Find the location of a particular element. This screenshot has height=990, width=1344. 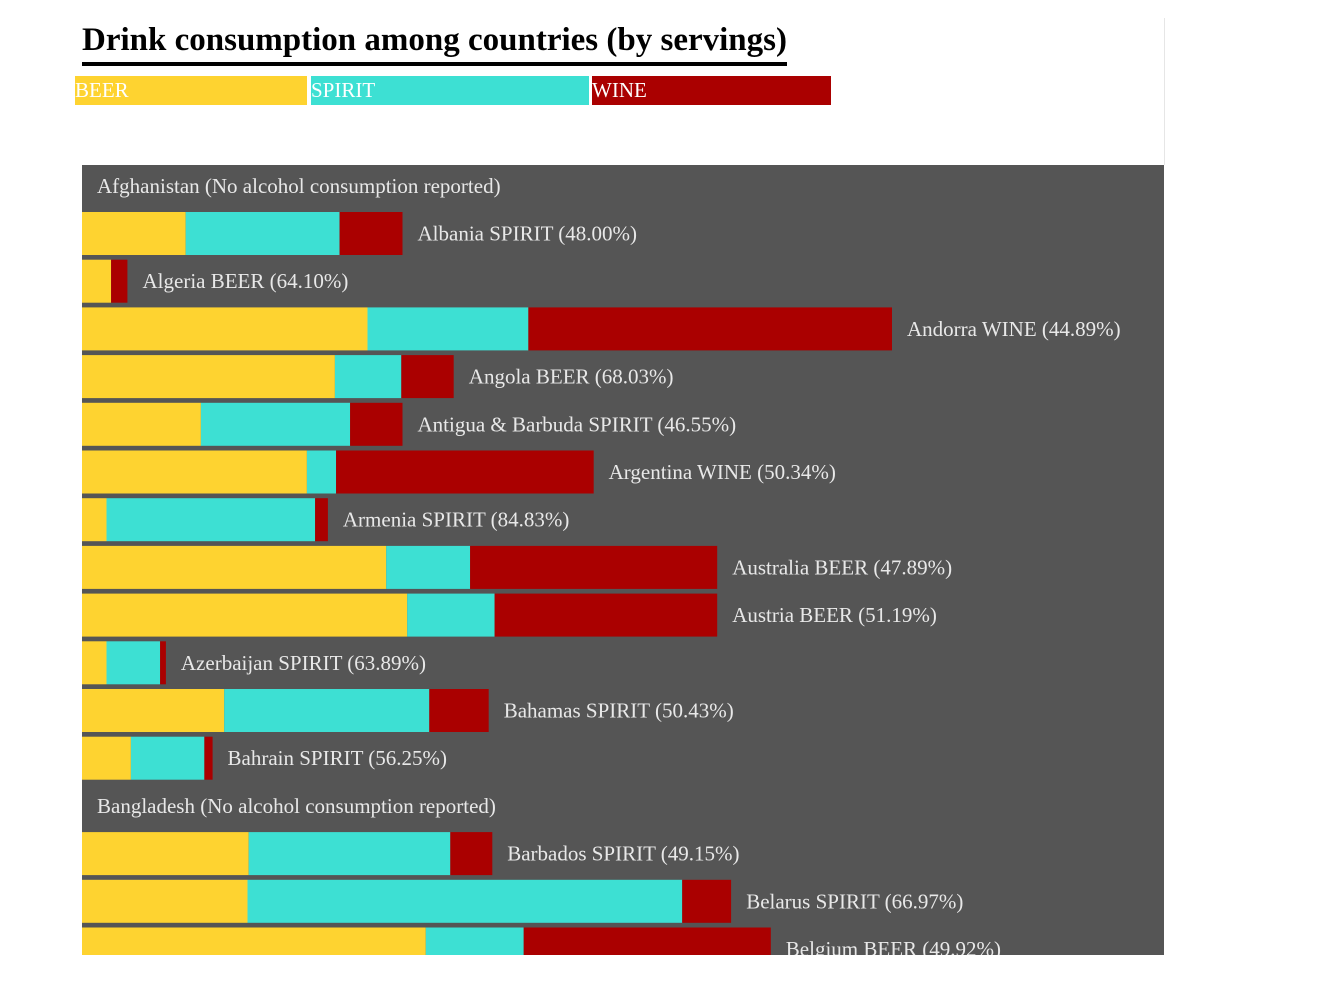

bar-row-argentina: Argentina WINE (50.34%) is located at coordinates (459, 472).